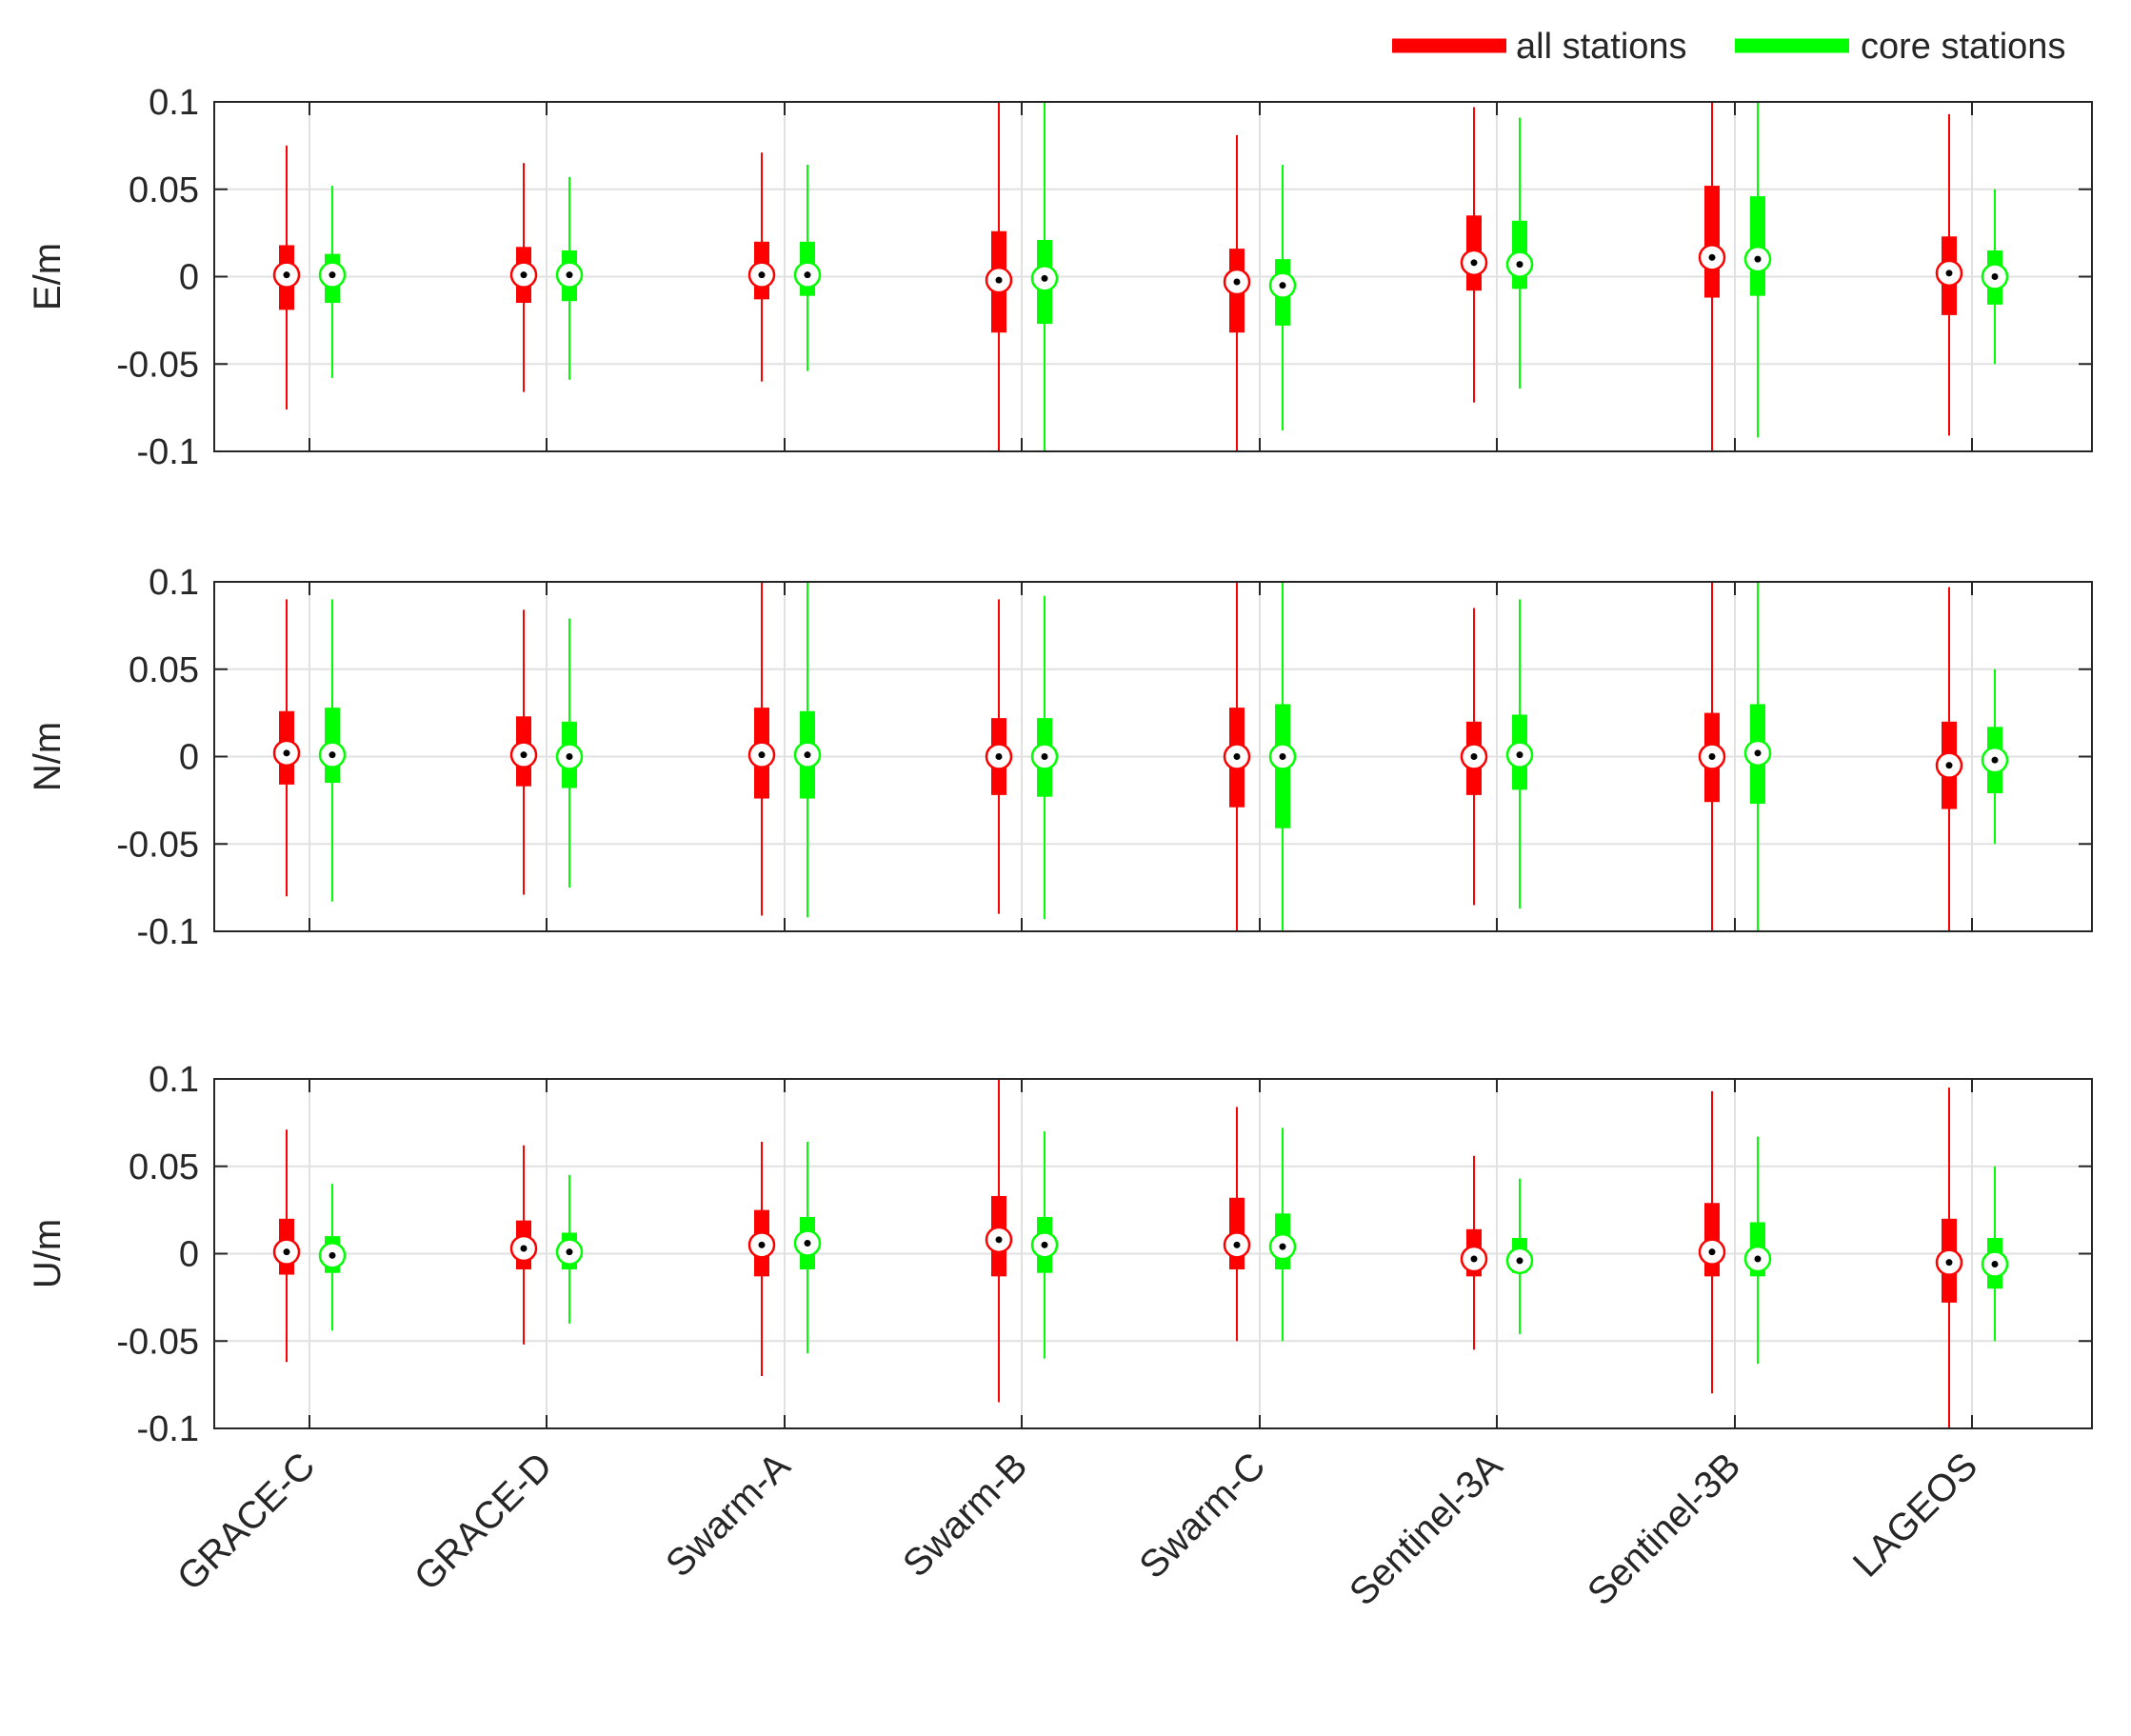  I want to click on x-tick-label: Sentinel-3B, so click(1664, 1529).